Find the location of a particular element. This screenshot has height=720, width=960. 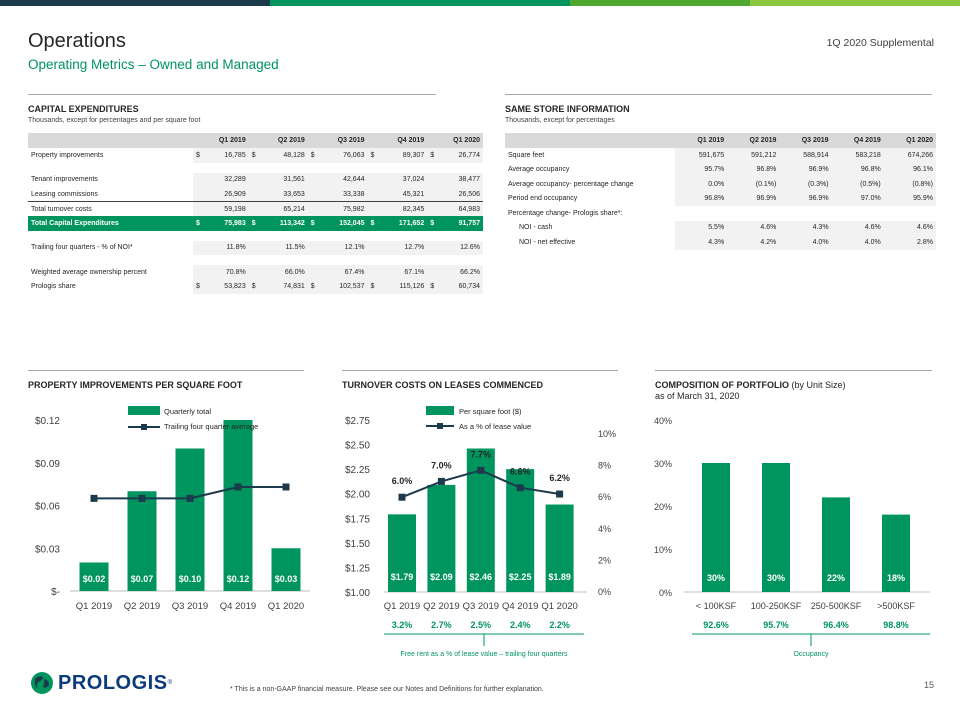

bar-value-label: $1.79 is located at coordinates (402, 577).